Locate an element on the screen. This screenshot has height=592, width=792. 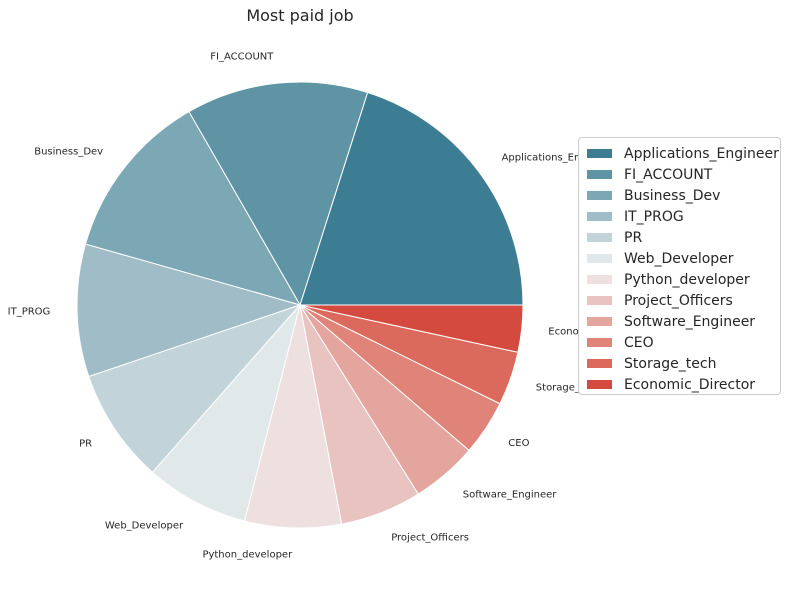
legend-label: FI_ACCOUNT is located at coordinates (668, 174).